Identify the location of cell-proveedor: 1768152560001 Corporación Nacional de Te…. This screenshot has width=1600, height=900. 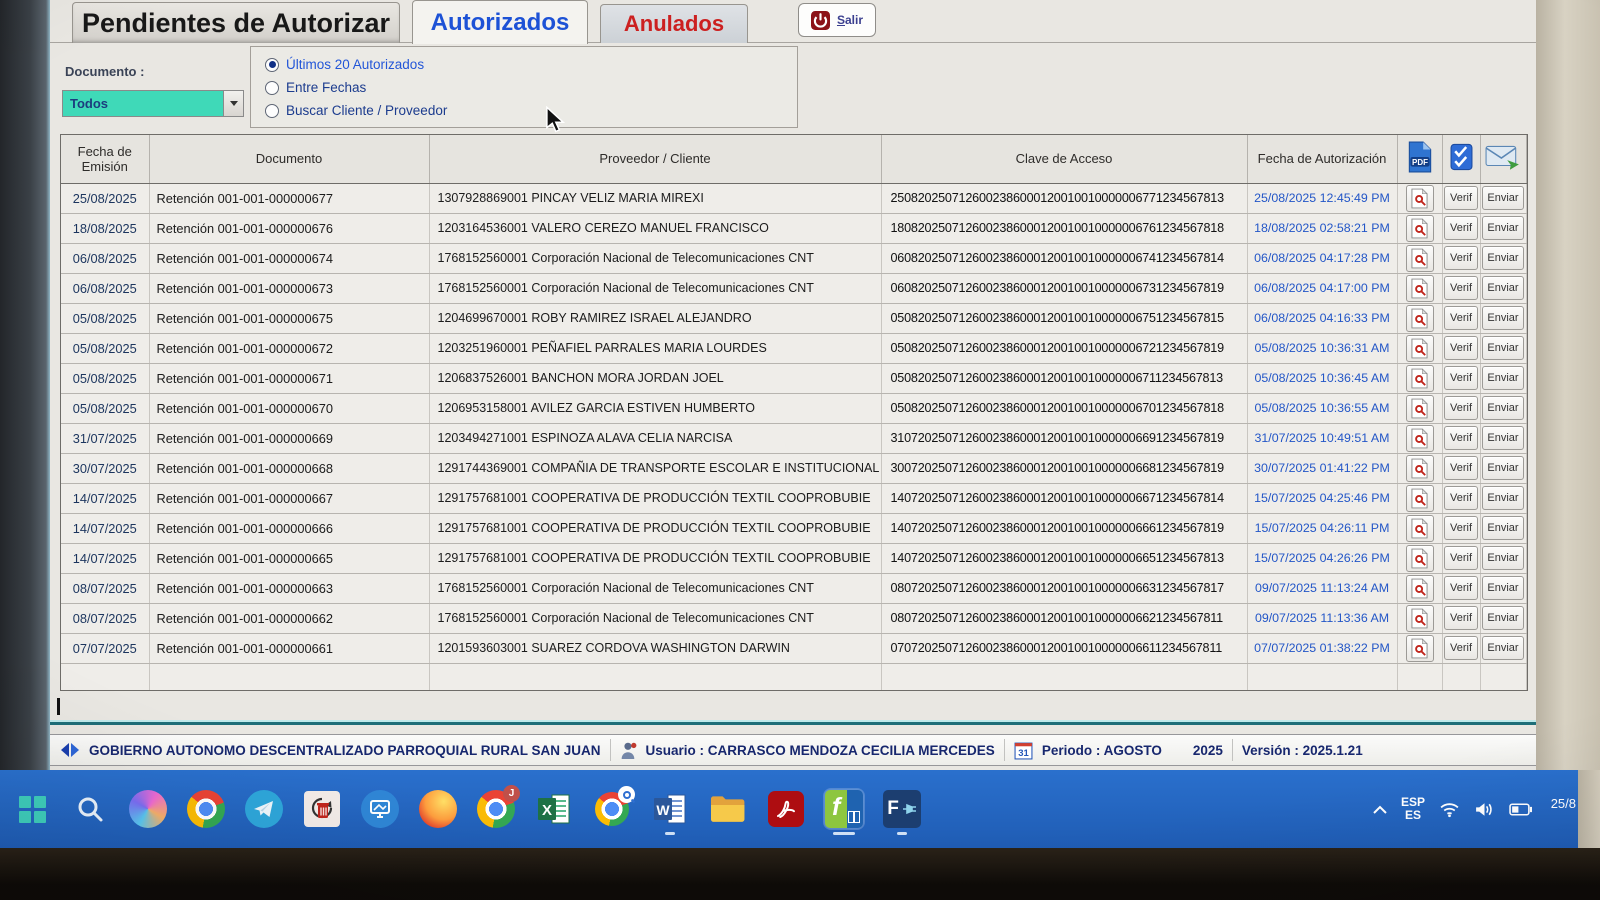
(655, 588).